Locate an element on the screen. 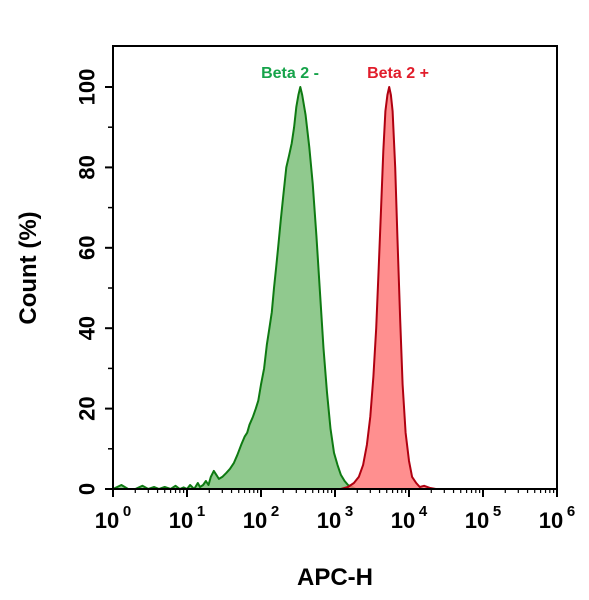 Image resolution: width=589 pixels, height=600 pixels. y-axis-title: Count (%) is located at coordinates (28, 267).